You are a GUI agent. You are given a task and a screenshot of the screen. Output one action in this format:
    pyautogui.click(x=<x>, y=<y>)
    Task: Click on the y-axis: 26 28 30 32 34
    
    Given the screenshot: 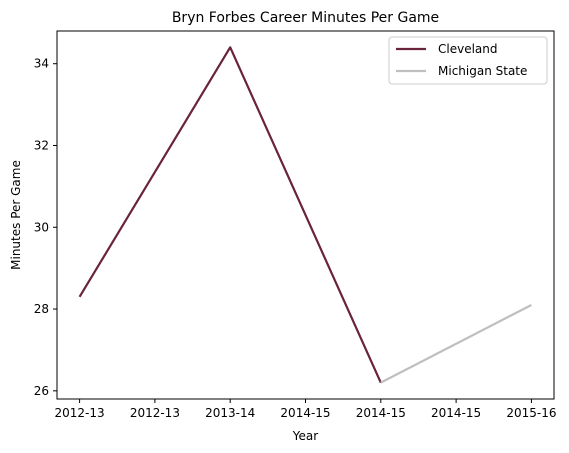 What is the action you would take?
    pyautogui.click(x=45, y=227)
    